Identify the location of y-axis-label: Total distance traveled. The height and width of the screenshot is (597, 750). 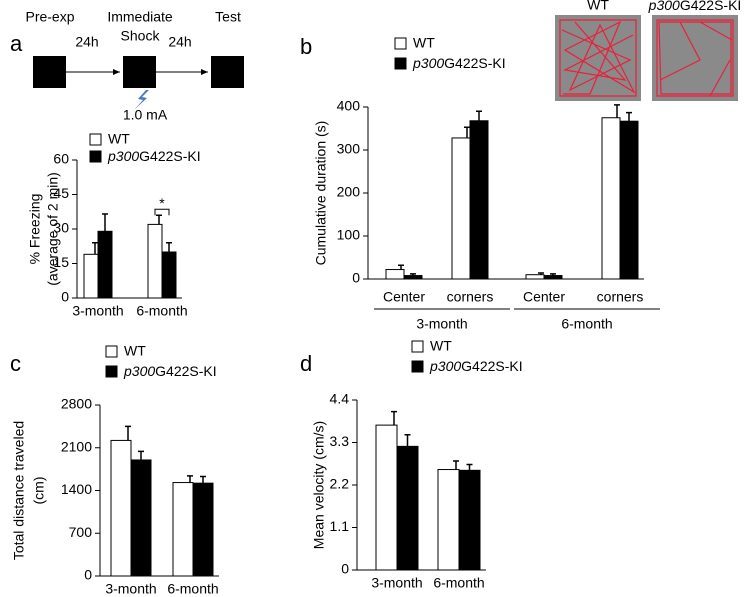
(19, 490).